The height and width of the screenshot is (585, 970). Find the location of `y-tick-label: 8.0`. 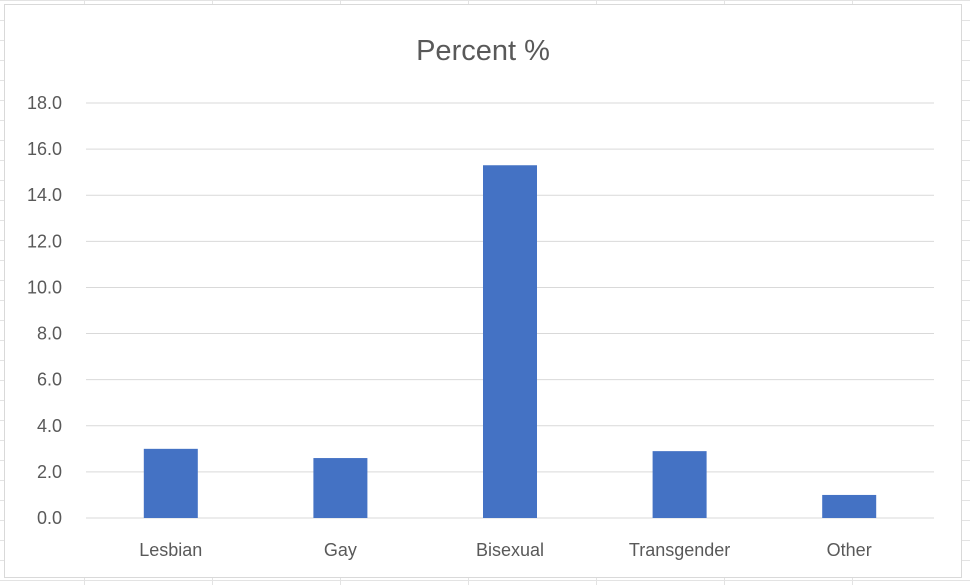

y-tick-label: 8.0 is located at coordinates (49, 334).